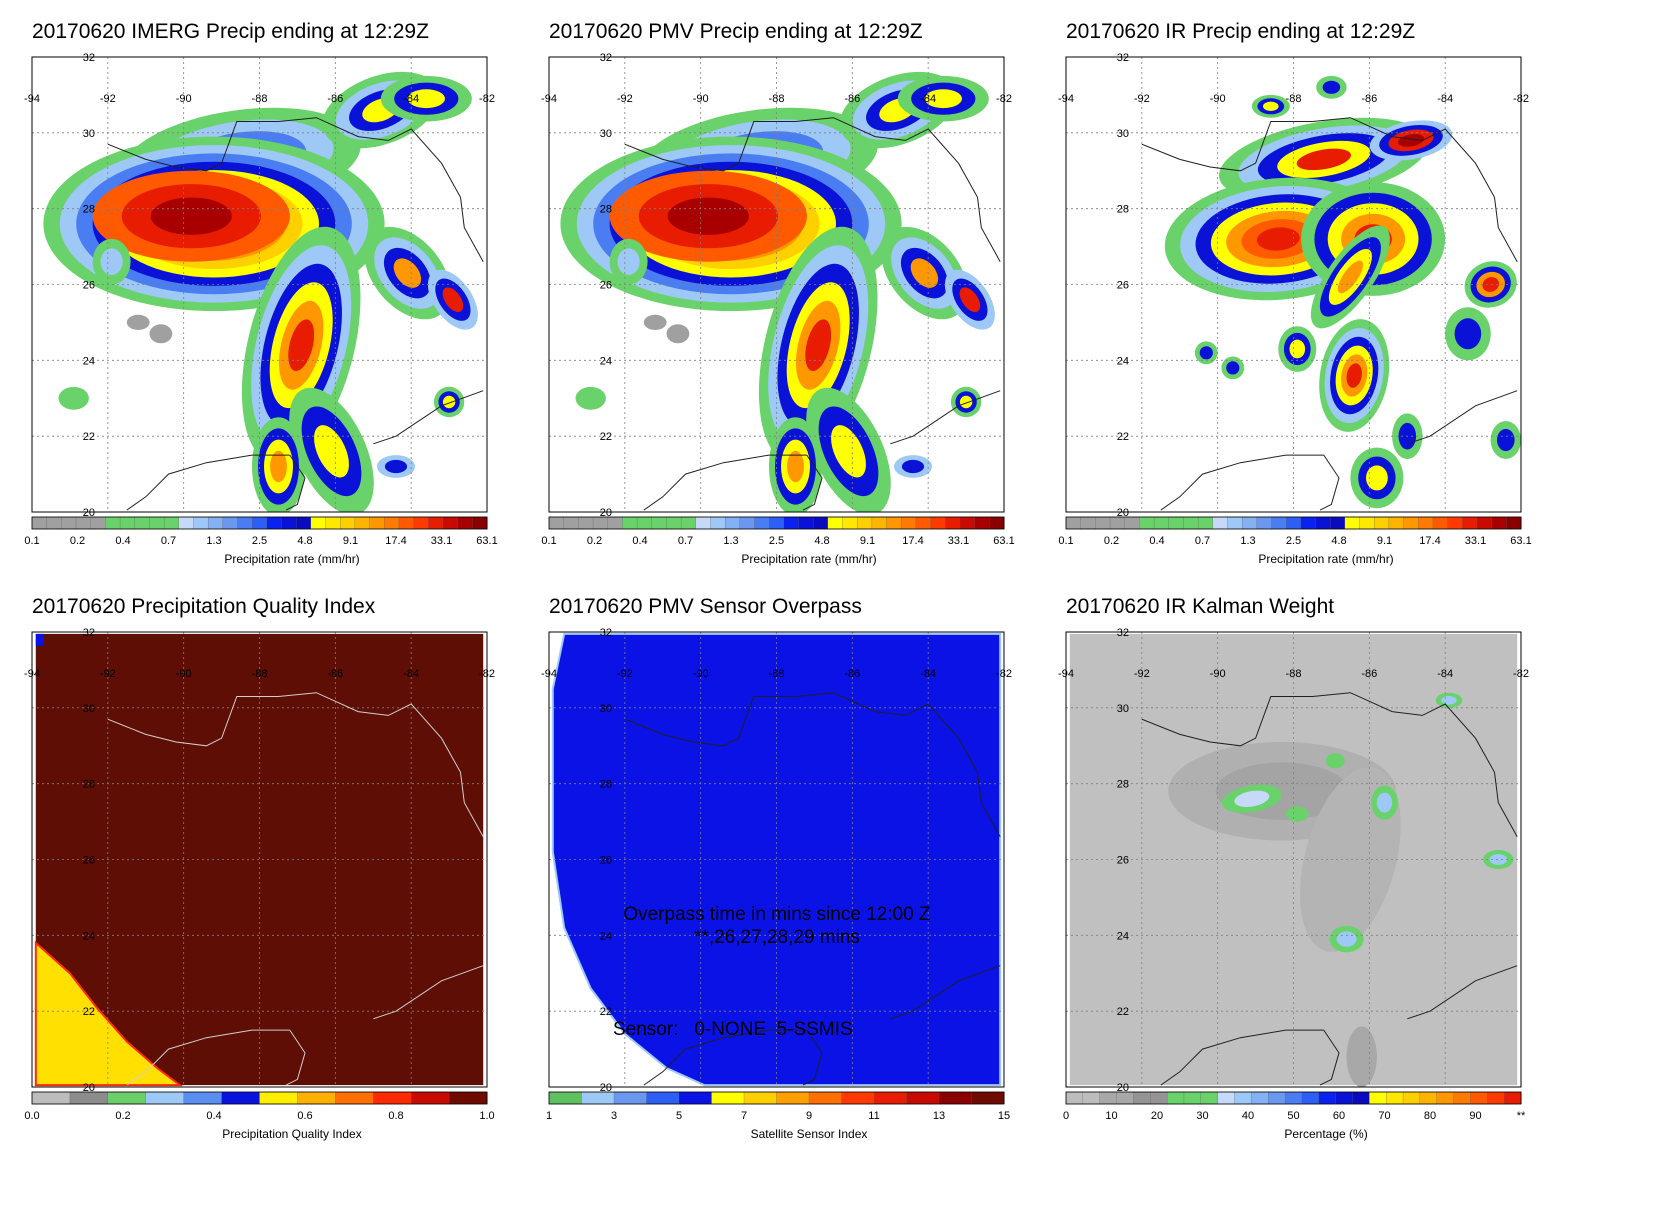  Describe the element at coordinates (776, 523) in the screenshot. I see `colorbar-frame` at that location.